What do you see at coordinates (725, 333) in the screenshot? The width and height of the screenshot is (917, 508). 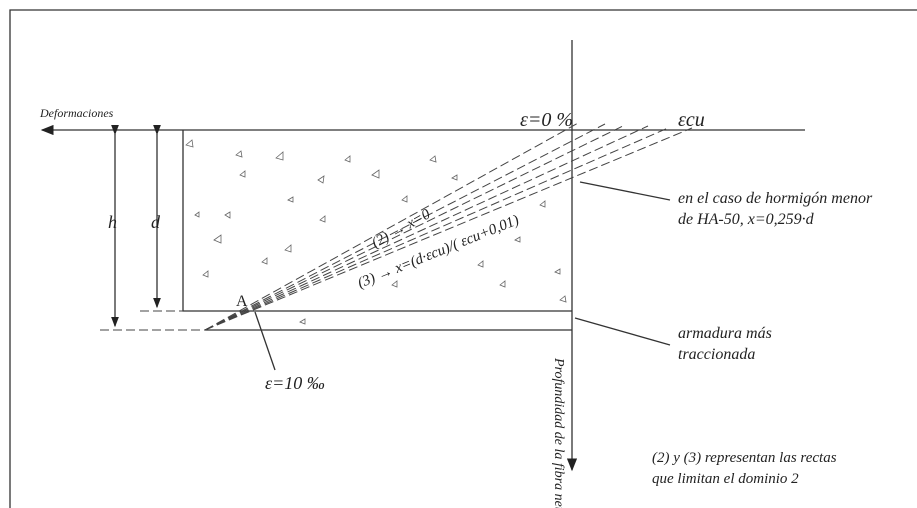 I see `annotation: armadura más` at bounding box center [725, 333].